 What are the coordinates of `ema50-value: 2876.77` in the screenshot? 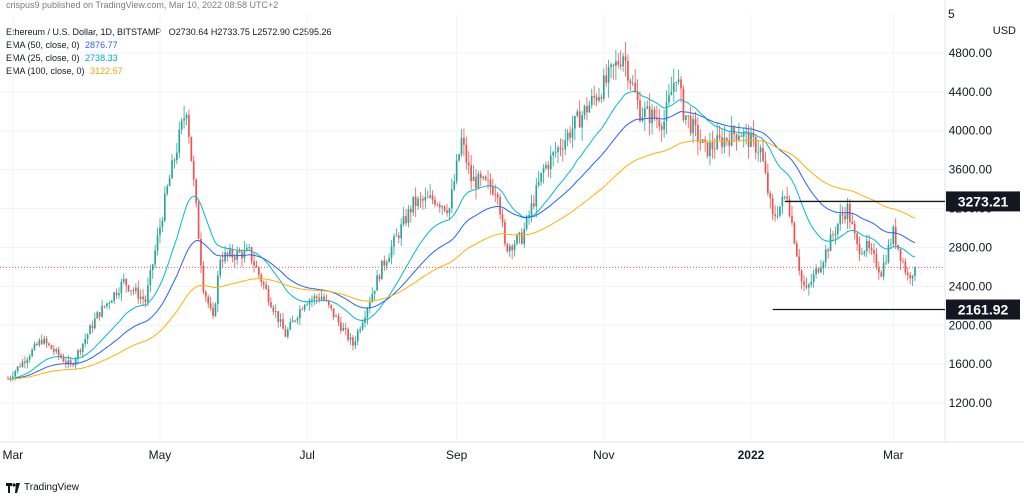 It's located at (101, 45).